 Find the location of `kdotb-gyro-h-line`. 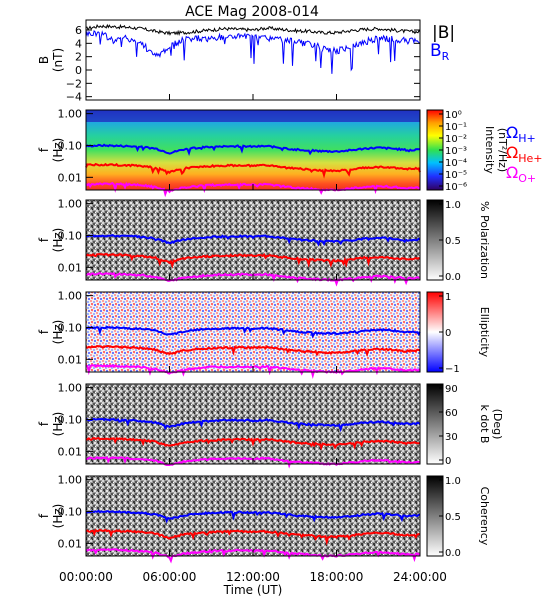

kdotb-gyro-h-line is located at coordinates (253, 425).